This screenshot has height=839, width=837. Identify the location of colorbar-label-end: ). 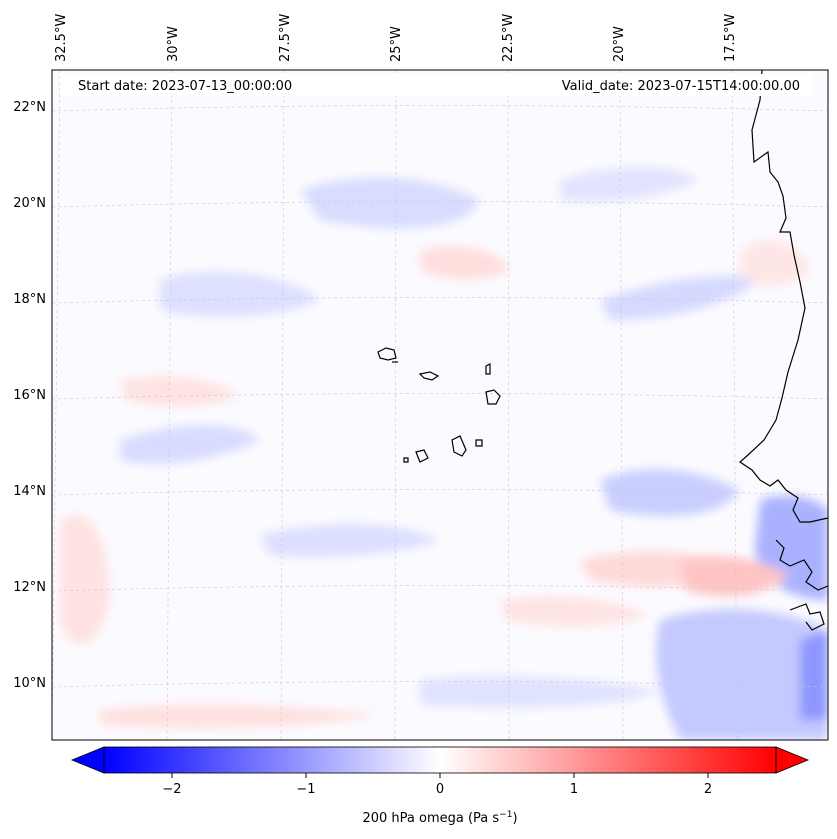
(514, 818).